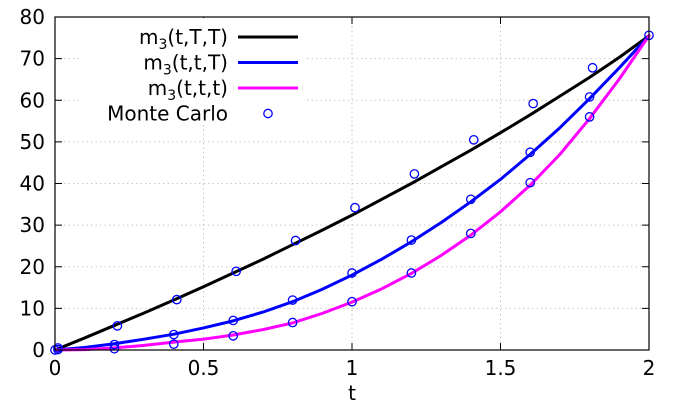 This screenshot has height=411, width=676. Describe the element at coordinates (167, 114) in the screenshot. I see `legend-label: Monte Carlo` at that location.